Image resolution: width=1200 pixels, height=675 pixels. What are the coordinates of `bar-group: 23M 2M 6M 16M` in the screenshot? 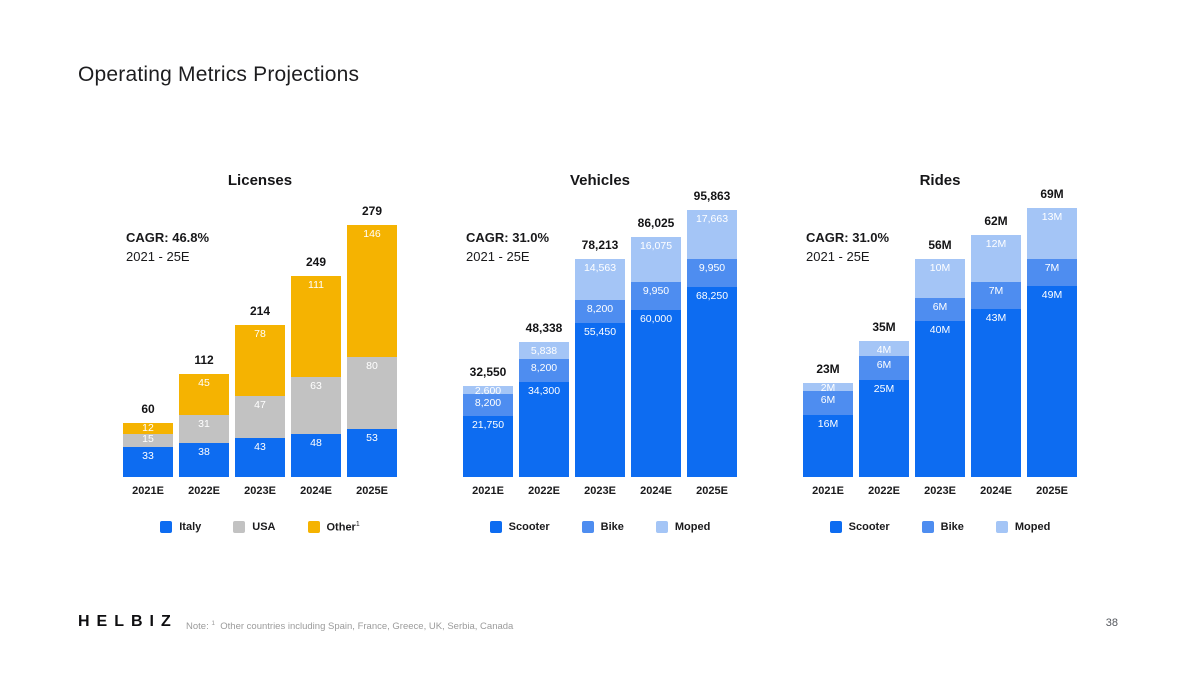 It's located at (828, 419).